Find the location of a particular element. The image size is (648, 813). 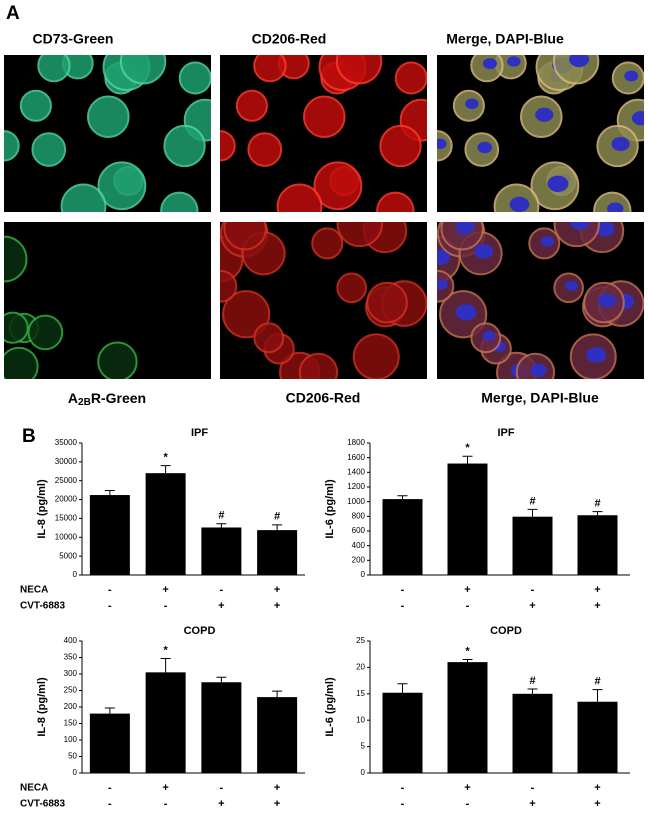

y-tick-label: 30000 is located at coordinates (66, 461).